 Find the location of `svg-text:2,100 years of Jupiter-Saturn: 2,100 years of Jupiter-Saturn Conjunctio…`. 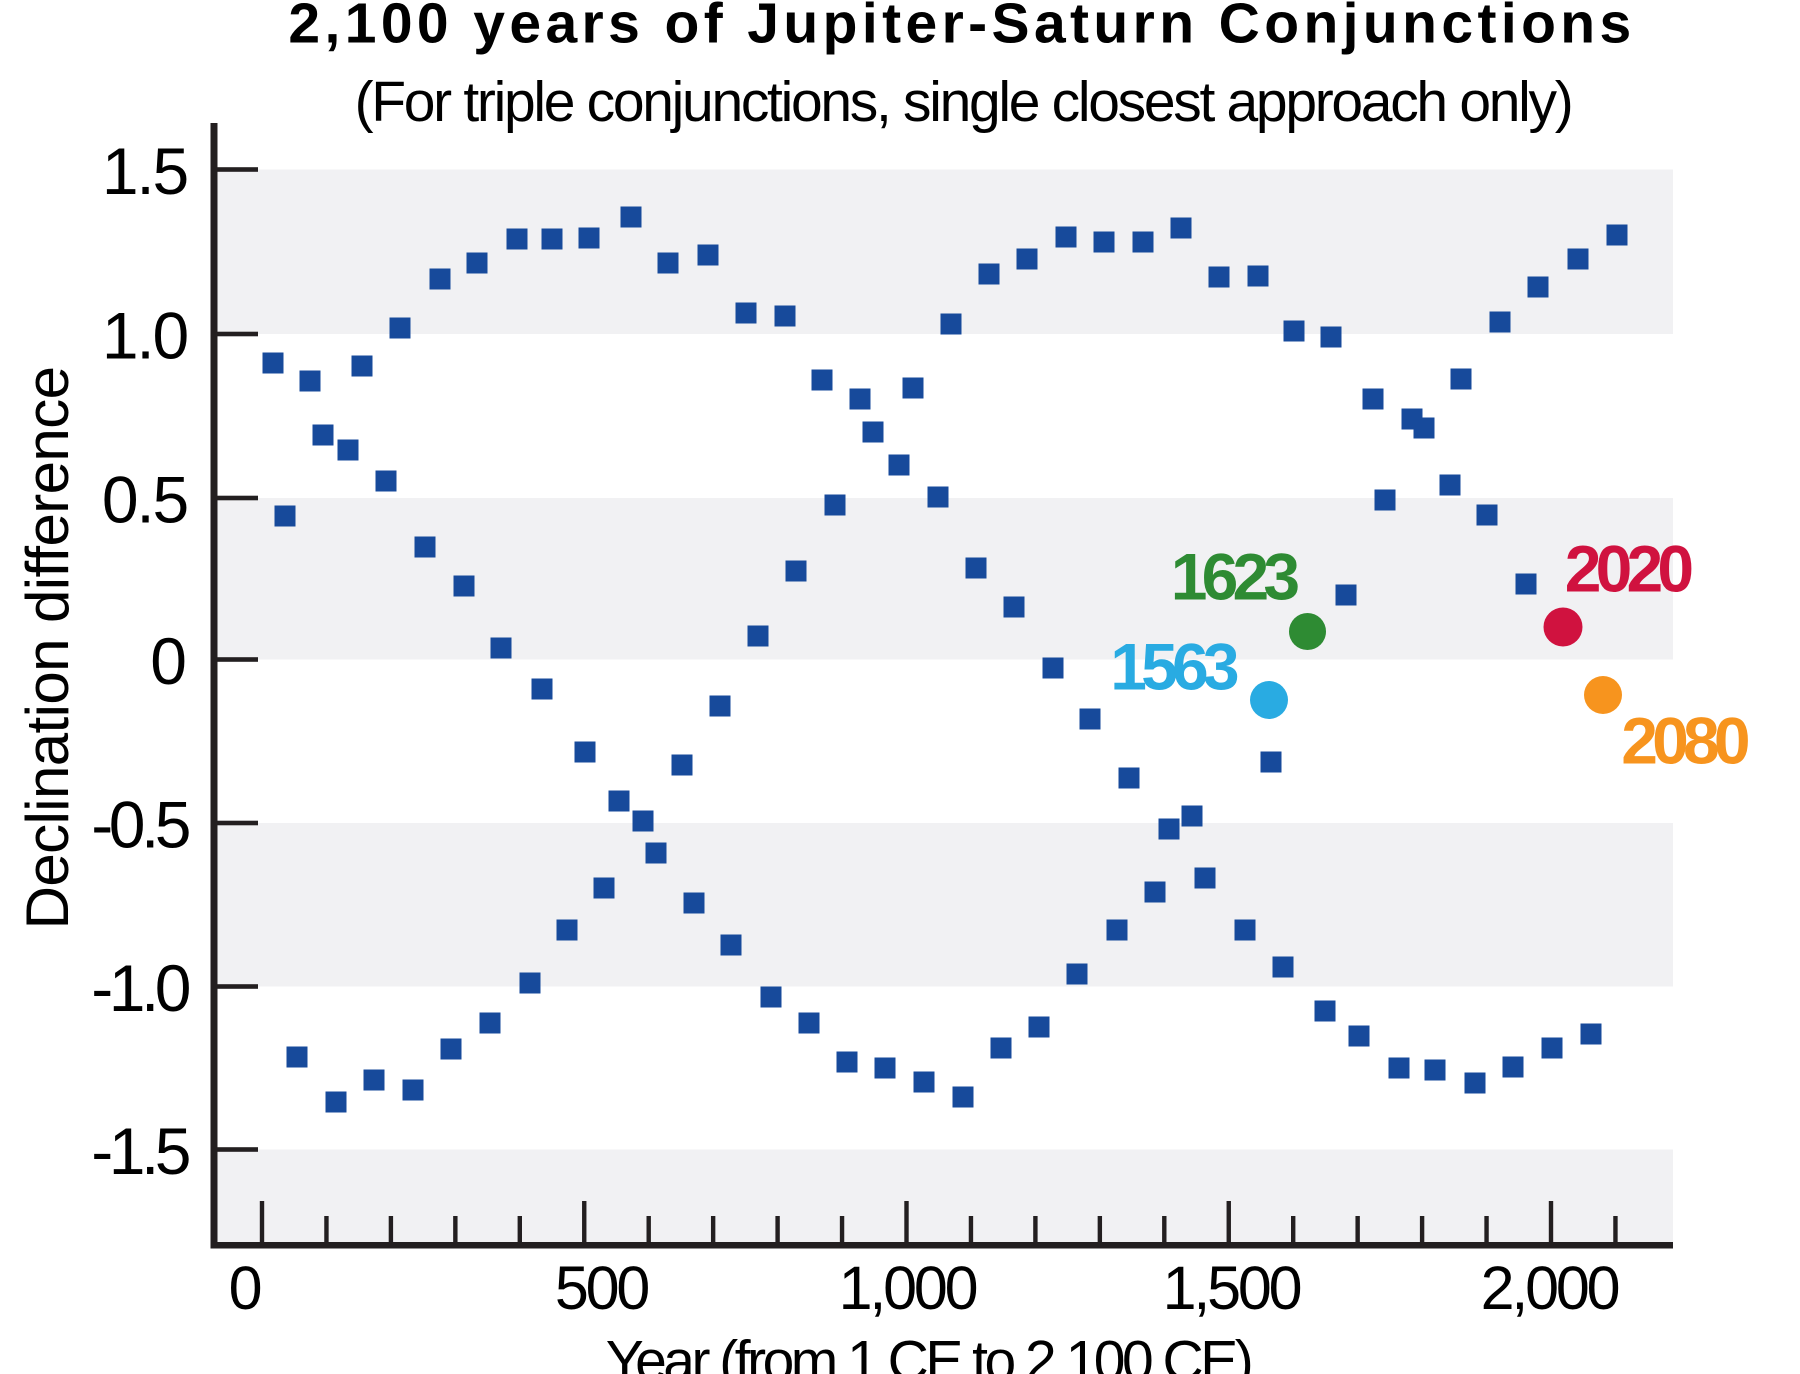

svg-text:2,100 years of Jupiter-Saturn: 2,100 years of Jupiter-Saturn Conjunctio… is located at coordinates (961, 28).